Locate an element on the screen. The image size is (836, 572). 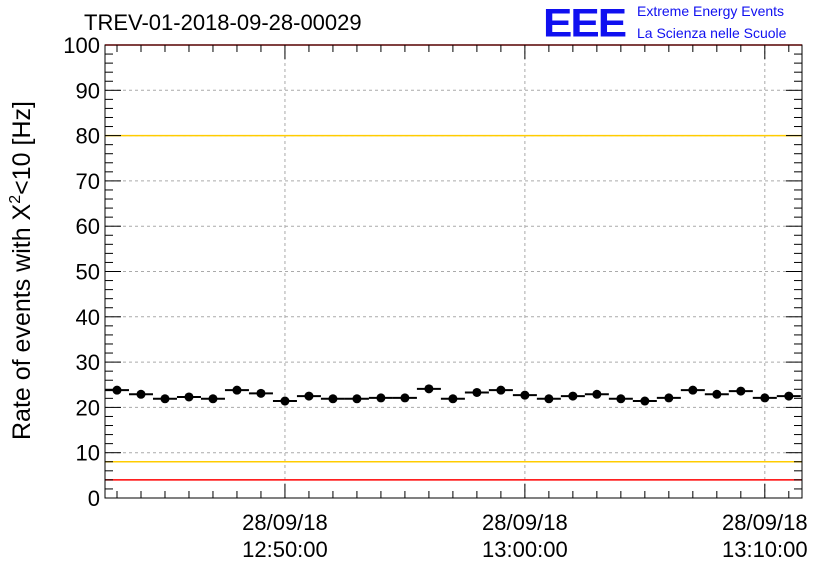
y-tick-label: 40 is located at coordinates (88, 317).